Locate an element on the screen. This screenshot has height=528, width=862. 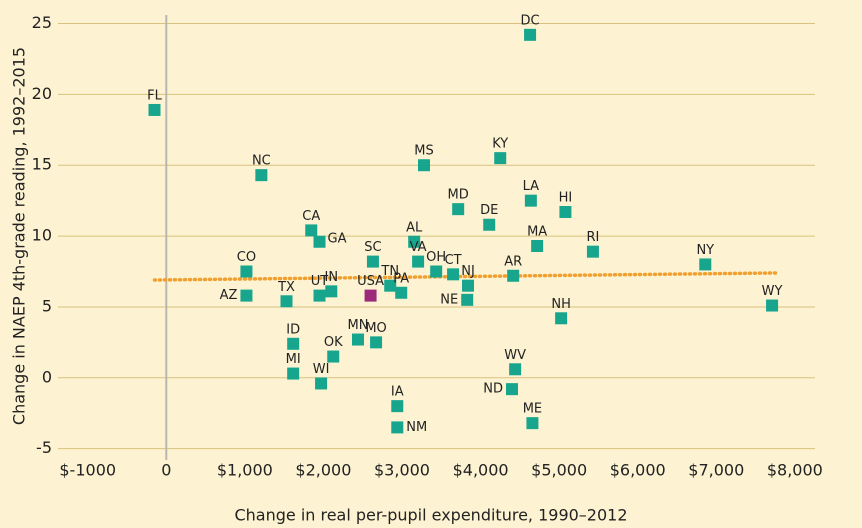
point-label: VA is located at coordinates (418, 247).